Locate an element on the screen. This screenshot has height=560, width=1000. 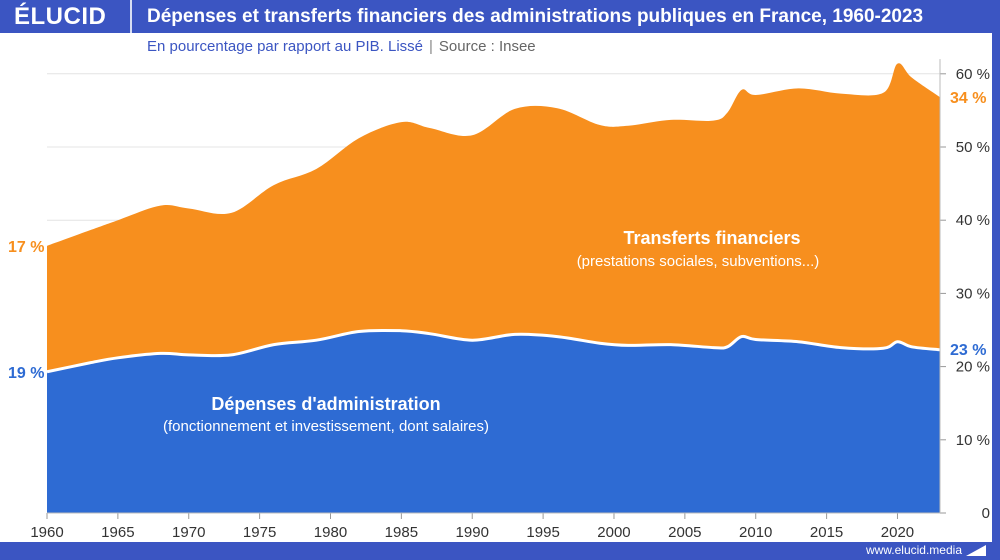
transferts-label: Transferts financiers is located at coordinates (711, 238).